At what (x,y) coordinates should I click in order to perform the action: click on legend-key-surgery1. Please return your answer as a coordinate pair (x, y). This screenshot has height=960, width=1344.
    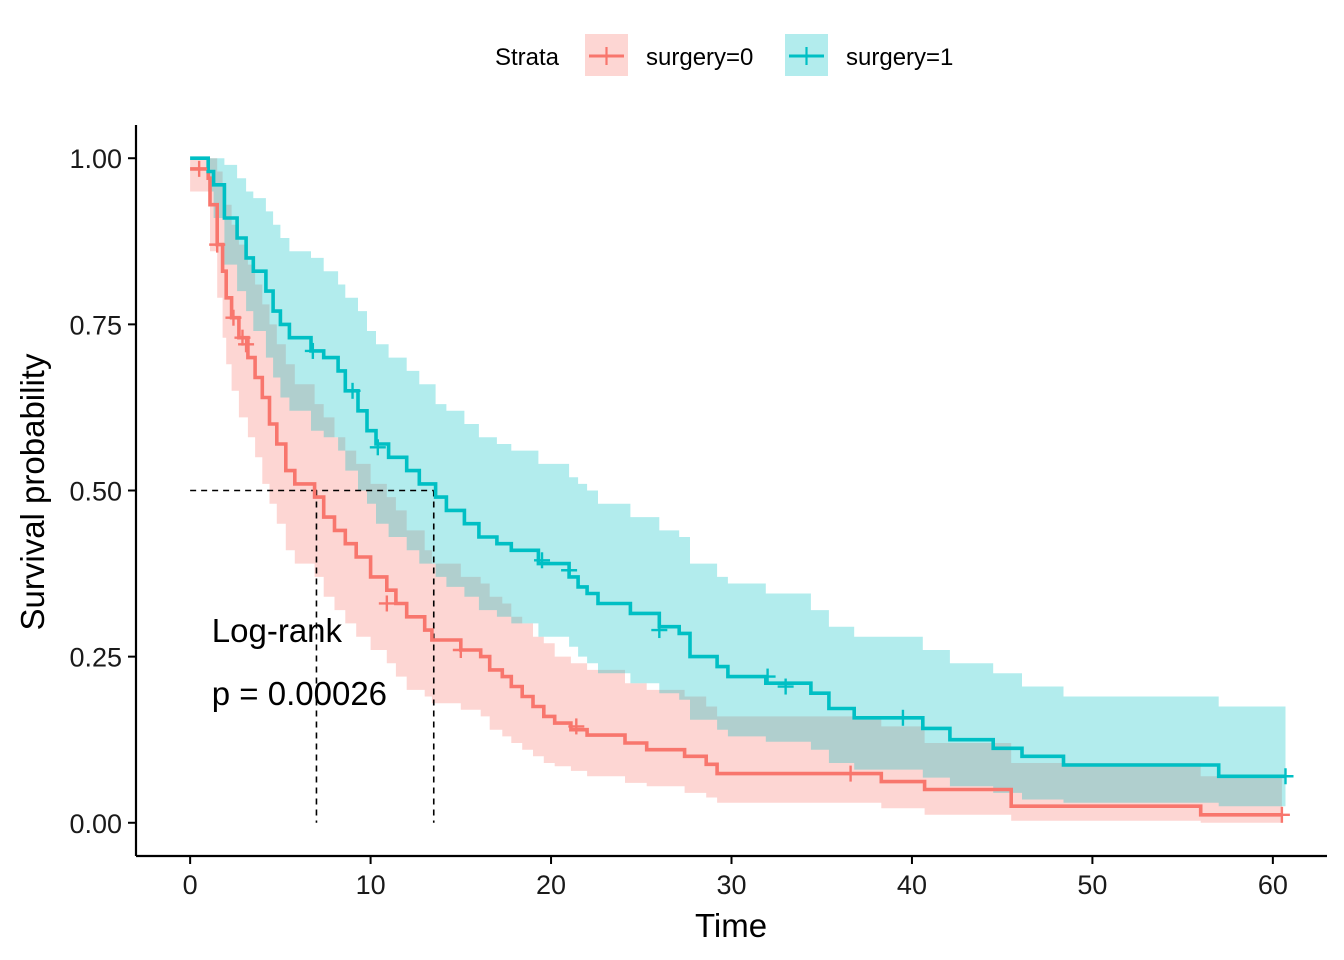
    Looking at the image, I should click on (806, 55).